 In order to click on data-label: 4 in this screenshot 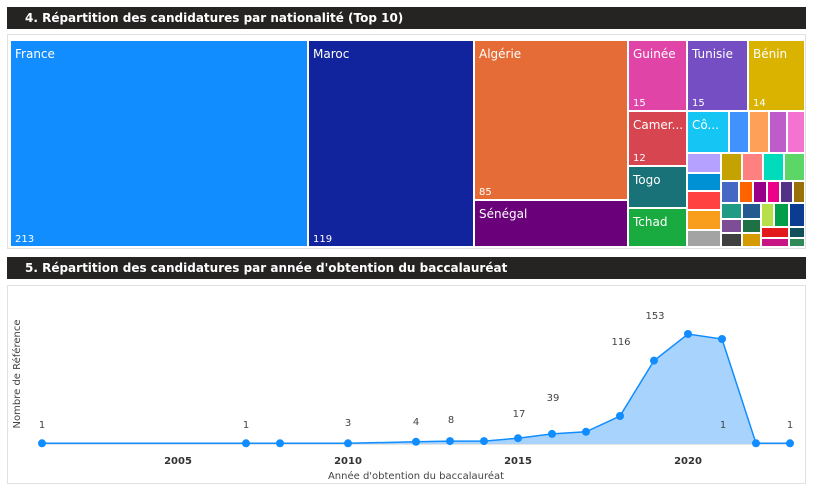, I will do `click(416, 422)`.